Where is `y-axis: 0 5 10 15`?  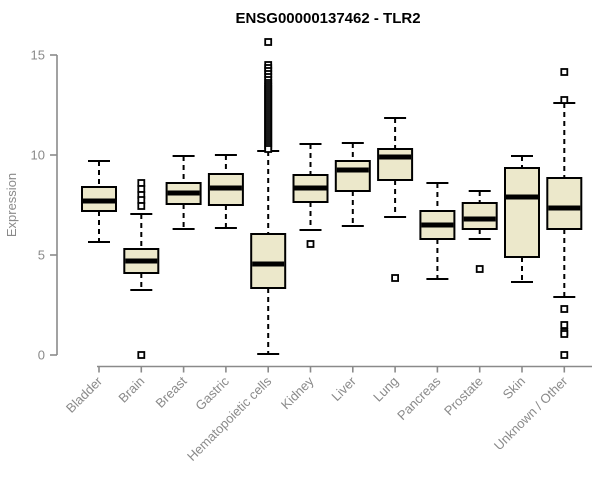 y-axis: 0 5 10 15 is located at coordinates (44, 205).